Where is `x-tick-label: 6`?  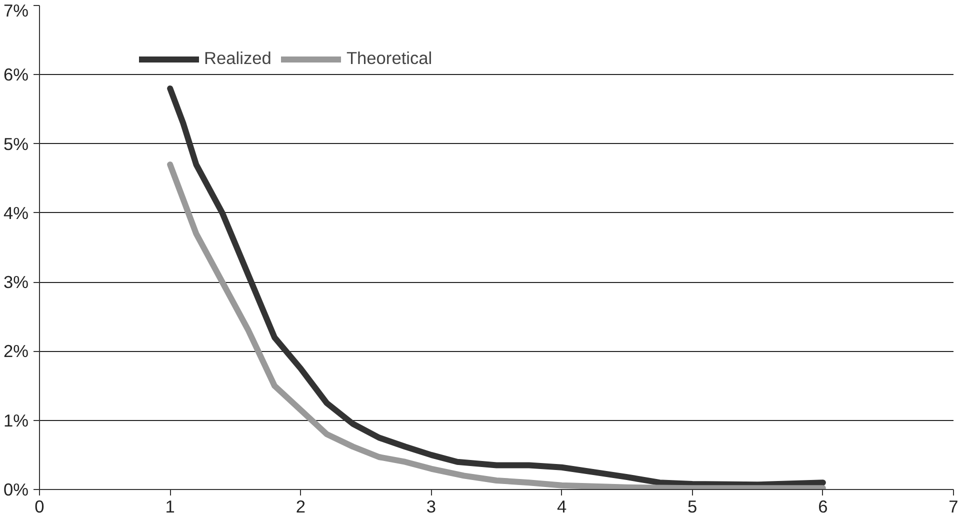
x-tick-label: 6 is located at coordinates (823, 506).